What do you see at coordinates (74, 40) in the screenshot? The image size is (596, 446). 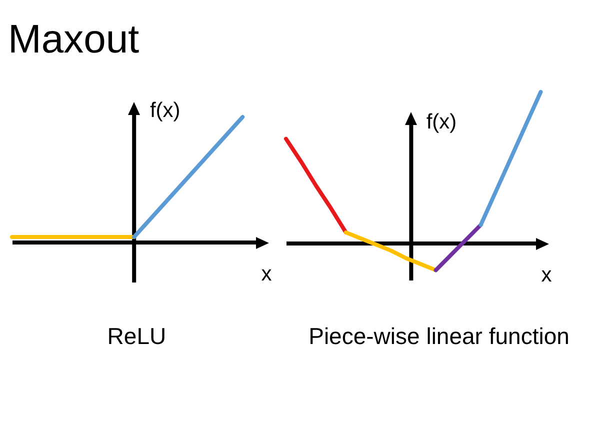 I see `chart-title: Maxout` at bounding box center [74, 40].